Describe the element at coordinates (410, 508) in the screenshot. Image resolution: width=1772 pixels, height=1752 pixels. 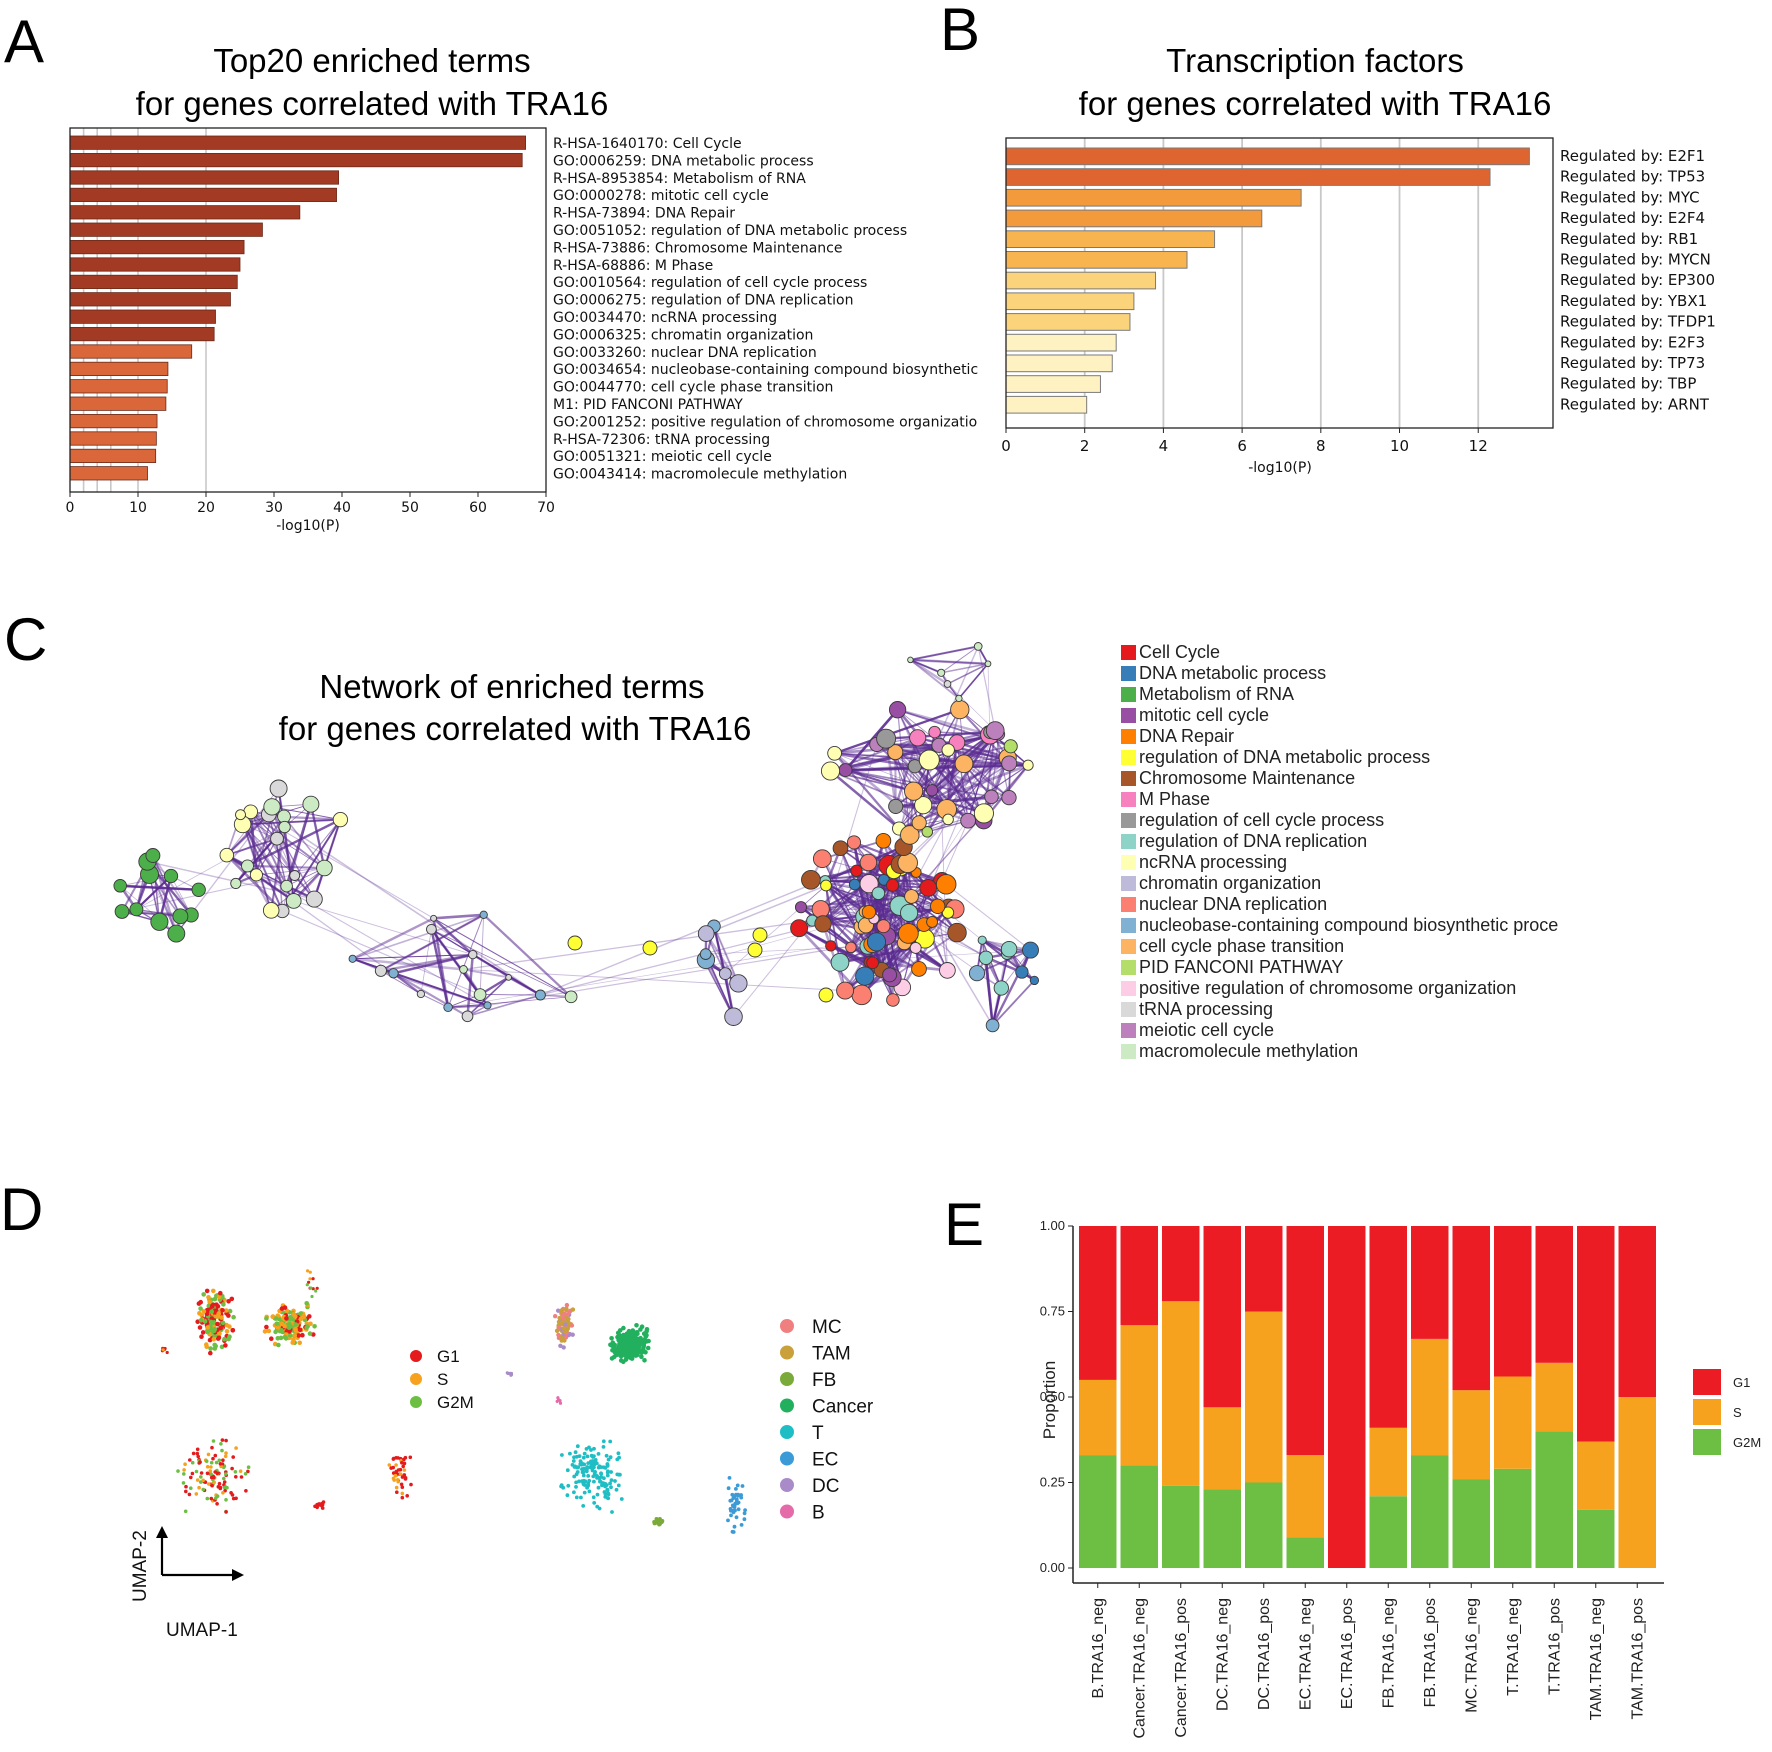
I see `panel-a-tick-label: 50` at that location.